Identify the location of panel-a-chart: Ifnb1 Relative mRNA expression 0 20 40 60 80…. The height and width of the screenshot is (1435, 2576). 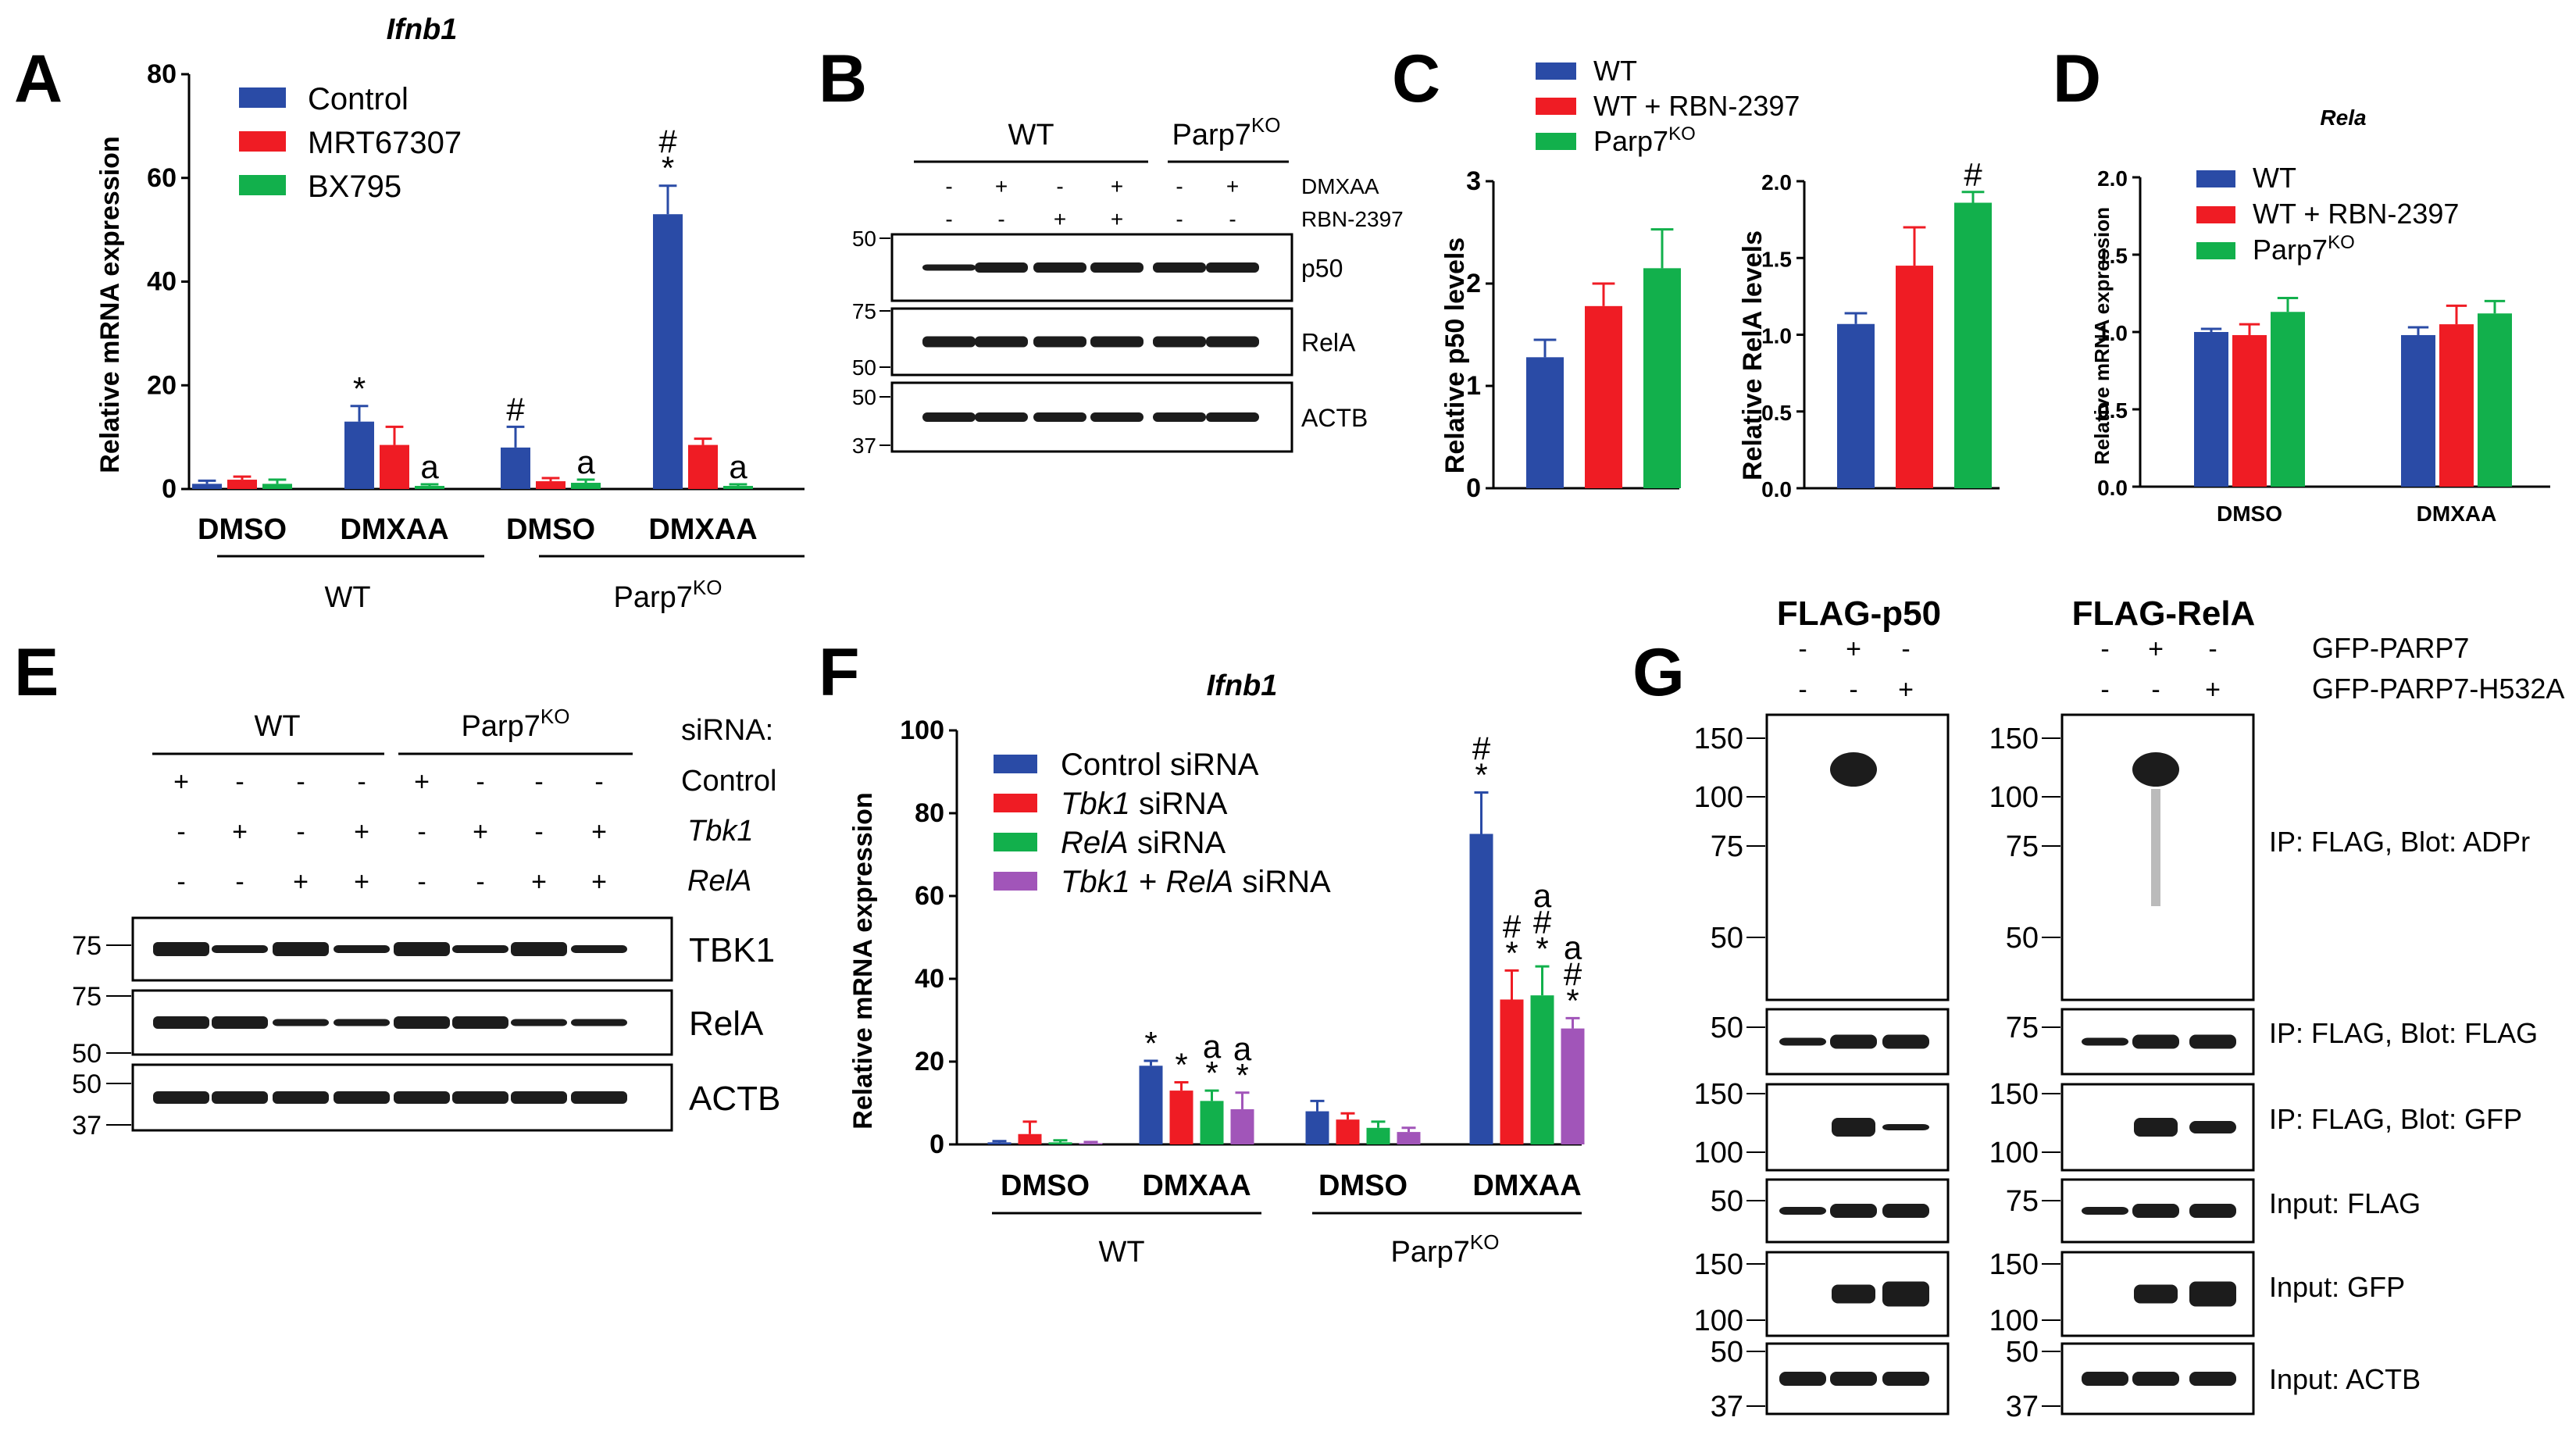
(450, 313).